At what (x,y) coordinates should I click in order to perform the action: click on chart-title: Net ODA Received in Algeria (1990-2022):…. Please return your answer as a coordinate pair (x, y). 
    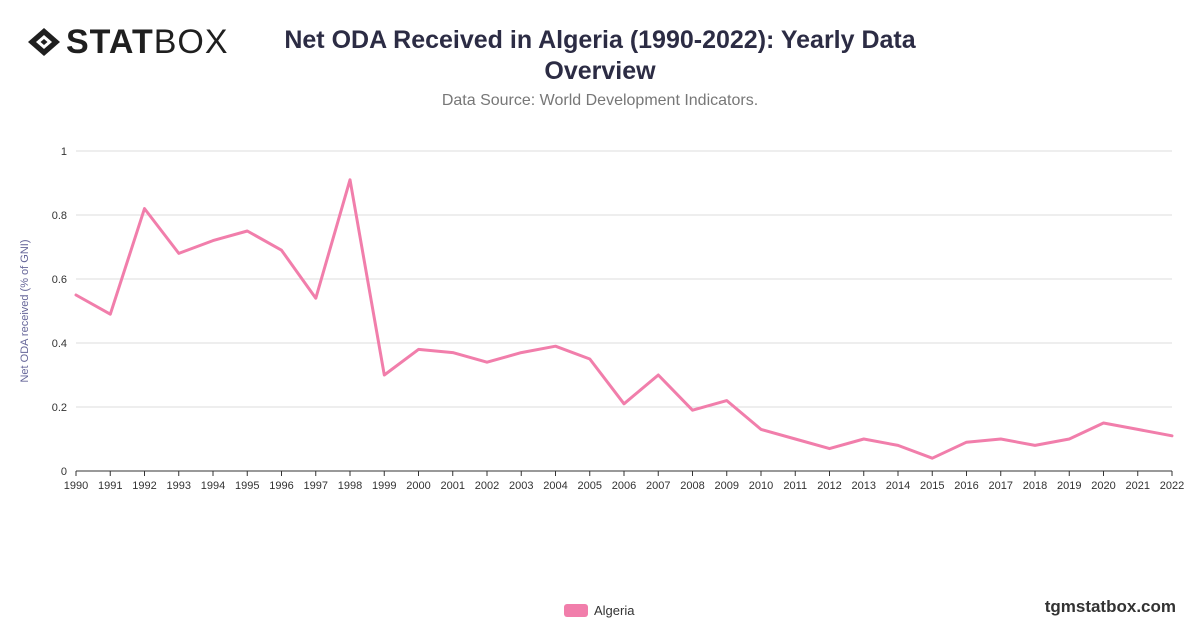
    Looking at the image, I should click on (600, 55).